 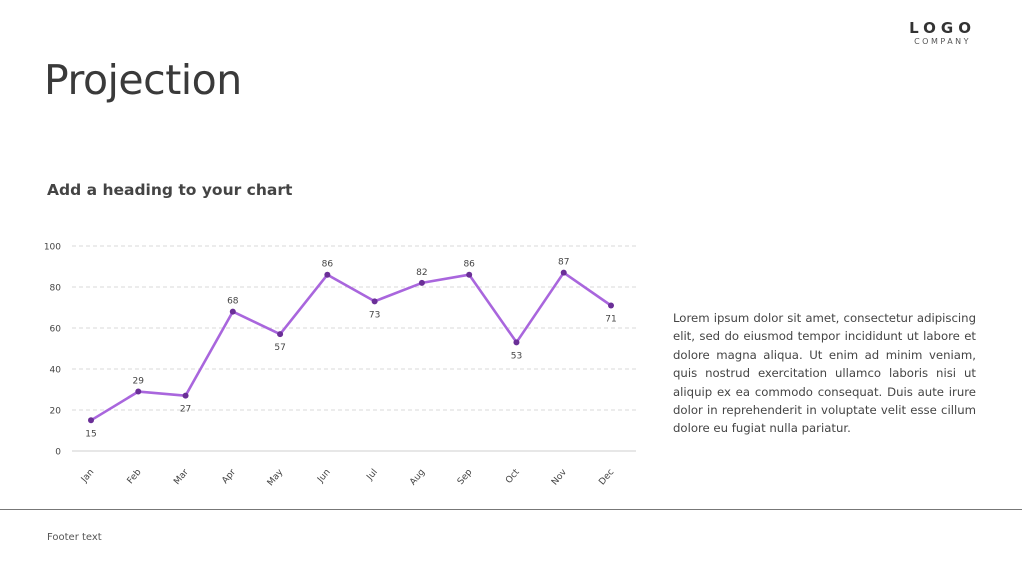 What do you see at coordinates (323, 477) in the screenshot?
I see `x-tick-label: Jun` at bounding box center [323, 477].